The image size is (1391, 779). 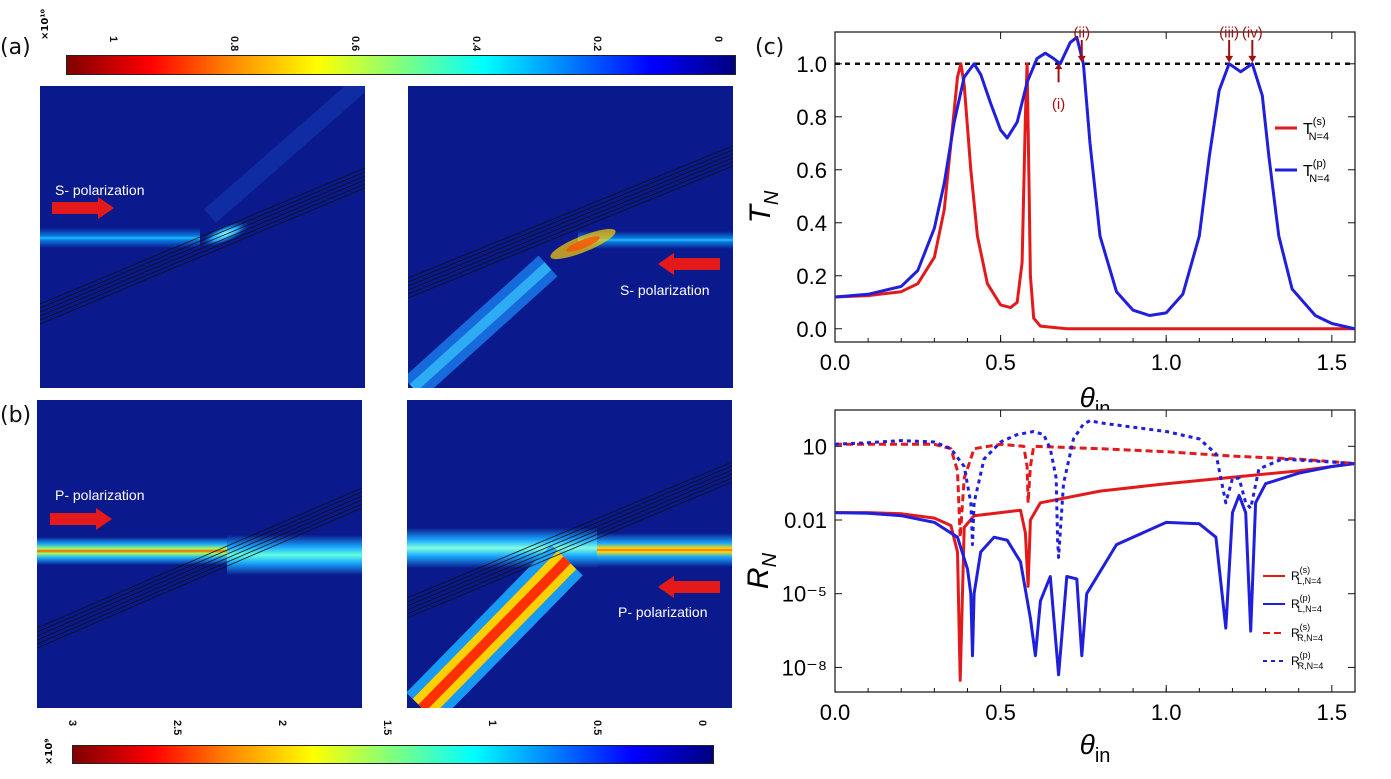 I want to click on field-panel-p-right, so click(x=569, y=554).